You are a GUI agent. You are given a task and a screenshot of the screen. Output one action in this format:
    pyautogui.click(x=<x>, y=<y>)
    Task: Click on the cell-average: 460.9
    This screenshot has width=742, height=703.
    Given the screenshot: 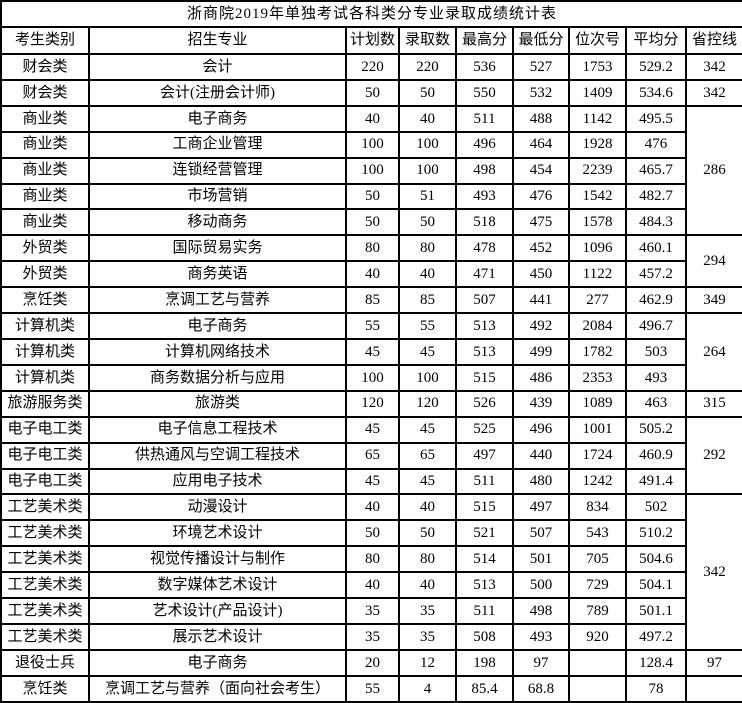 What is the action you would take?
    pyautogui.click(x=656, y=455)
    